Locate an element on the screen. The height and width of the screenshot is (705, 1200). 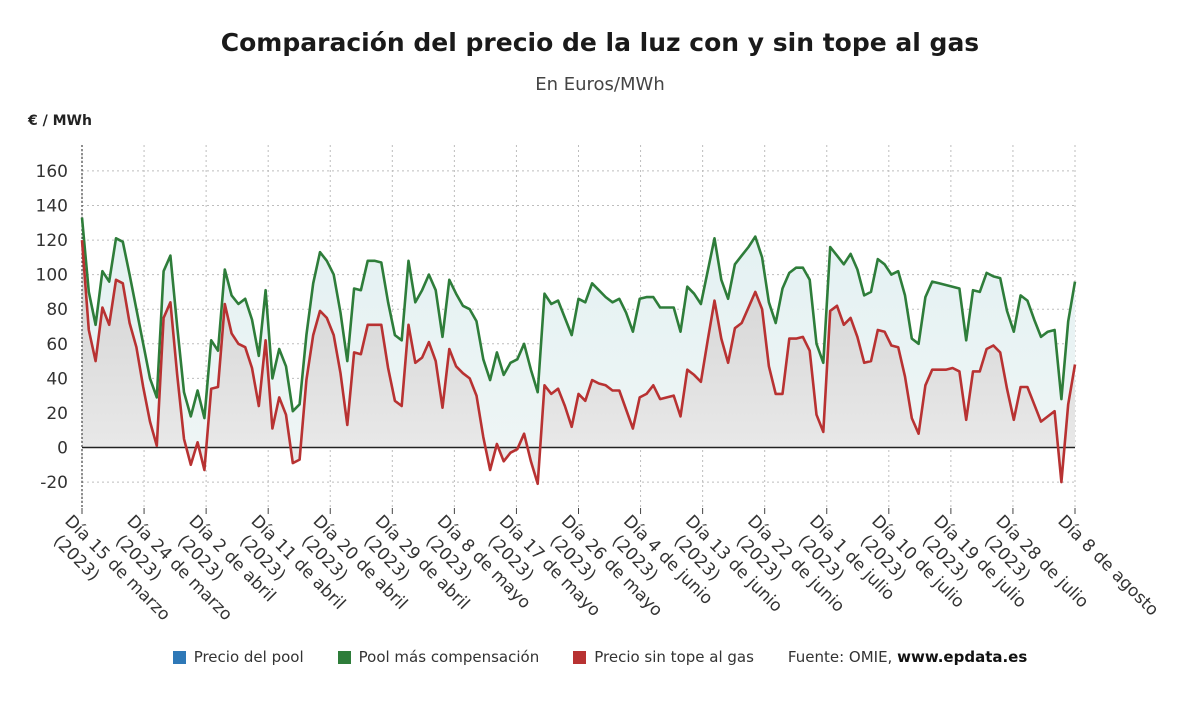
y-tick-label: 160 is located at coordinates (52, 172).